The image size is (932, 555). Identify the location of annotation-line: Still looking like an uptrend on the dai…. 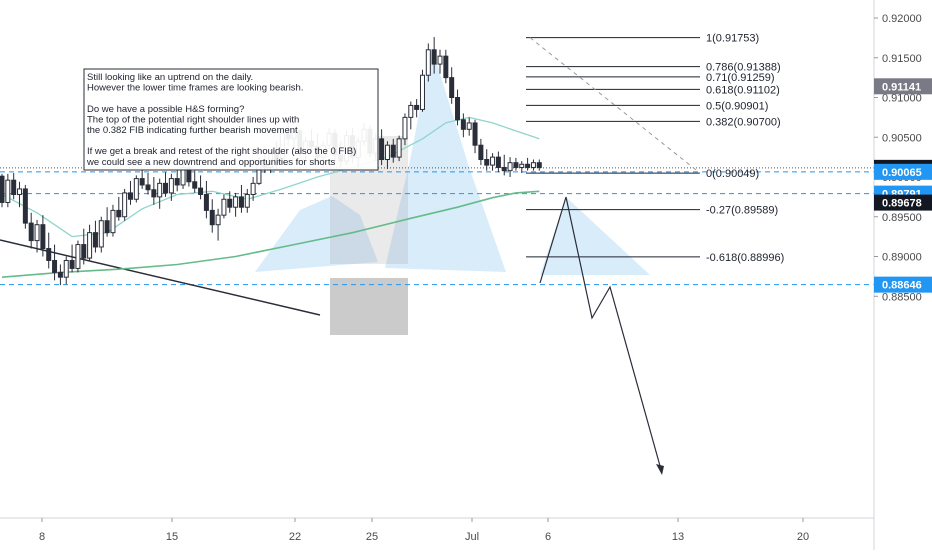
(170, 77).